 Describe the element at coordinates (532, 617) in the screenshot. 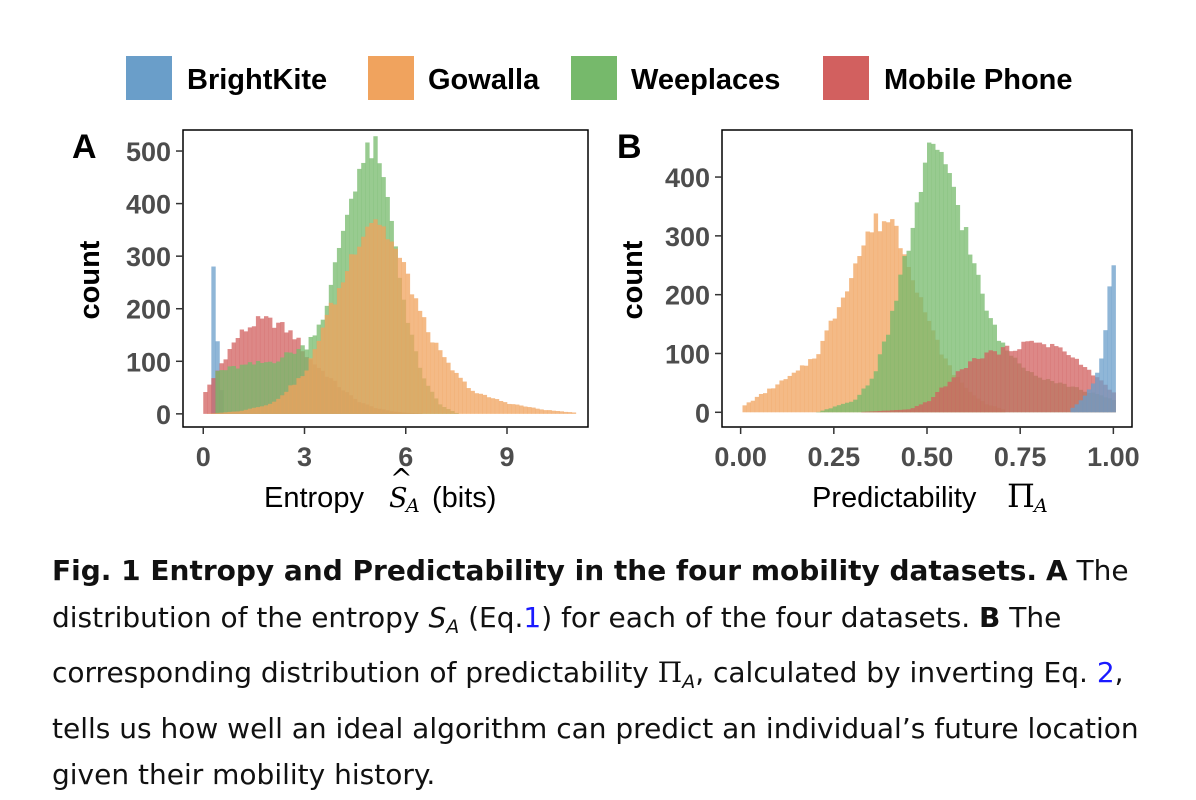

I see `eq-1-link: 1` at that location.